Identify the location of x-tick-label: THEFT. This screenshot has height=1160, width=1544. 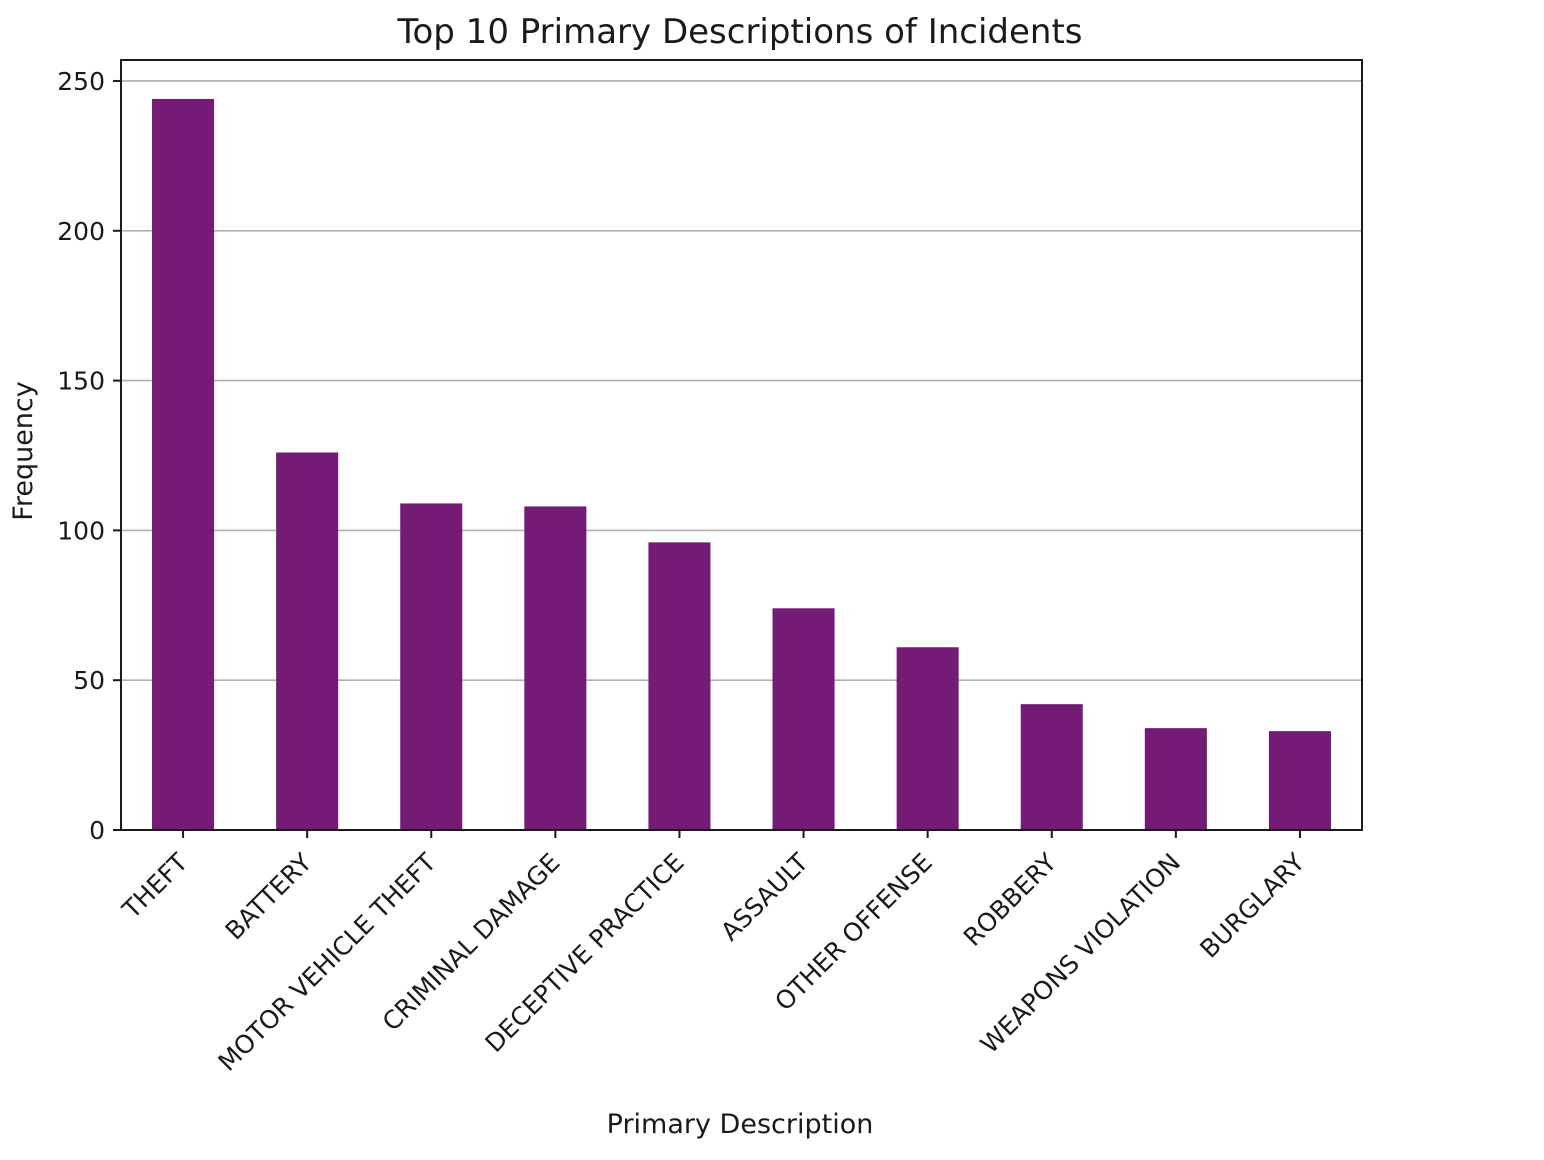
(155, 886).